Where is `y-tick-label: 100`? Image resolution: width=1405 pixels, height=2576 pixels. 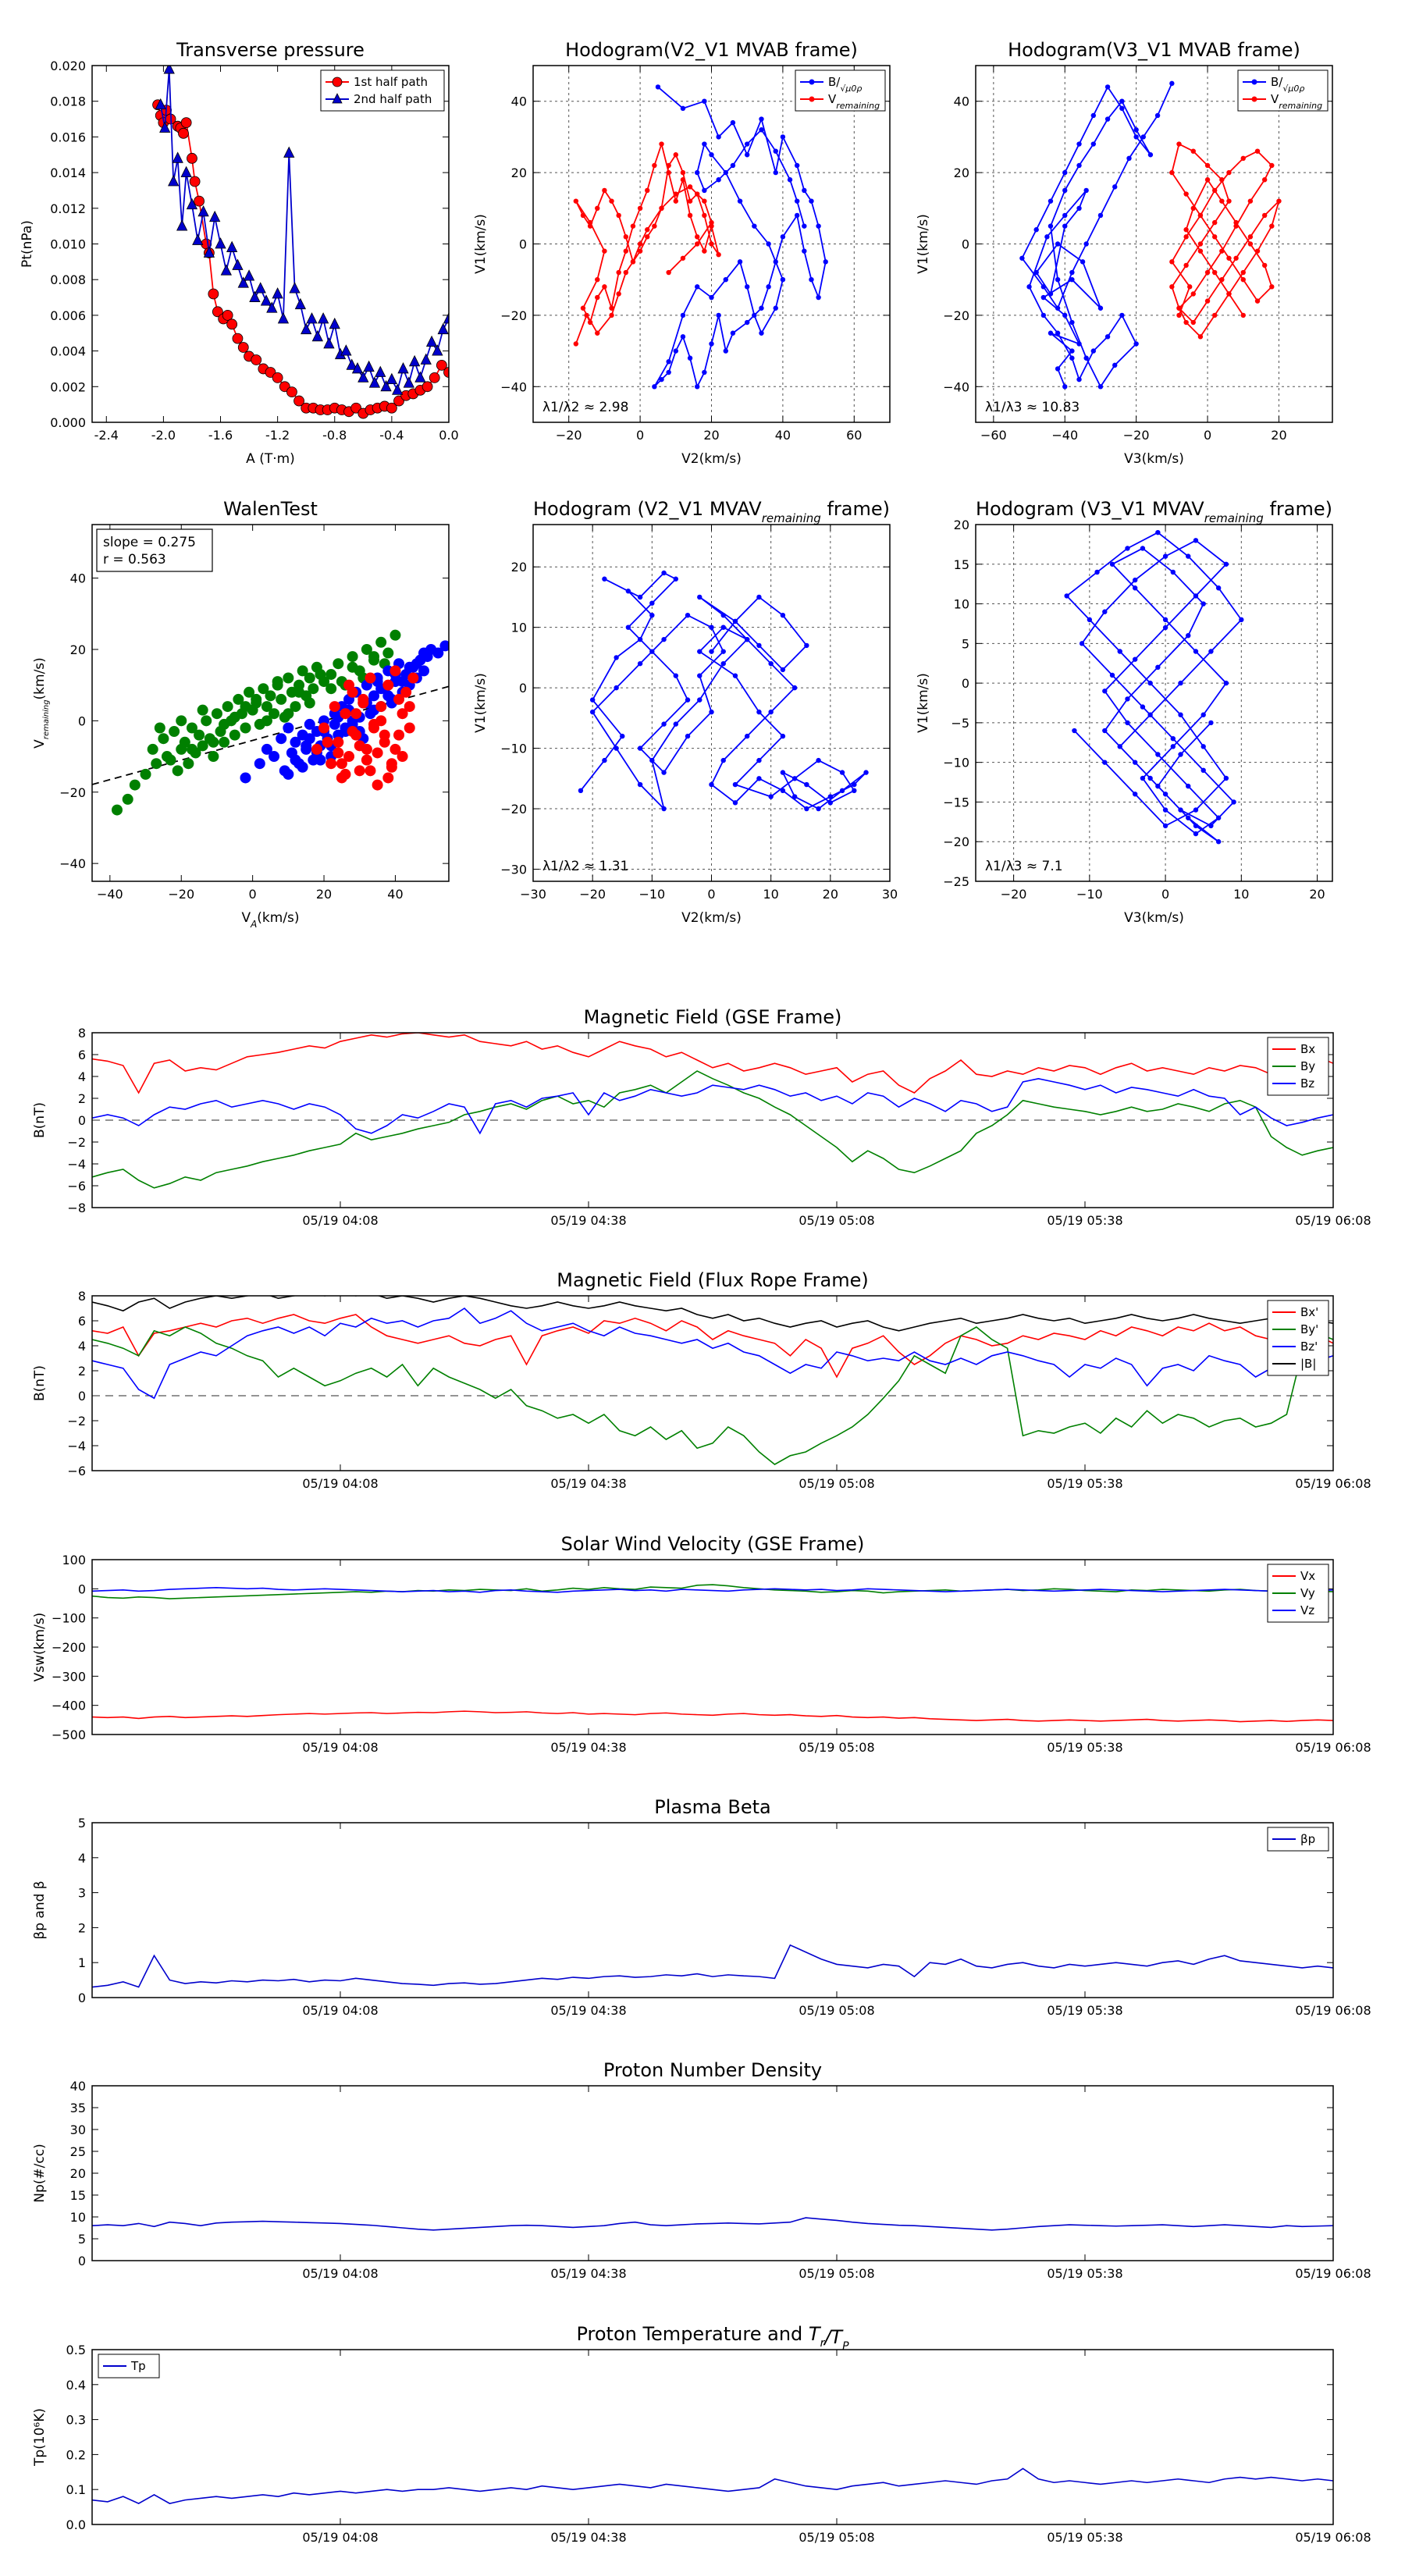
y-tick-label: 100 is located at coordinates (74, 1560).